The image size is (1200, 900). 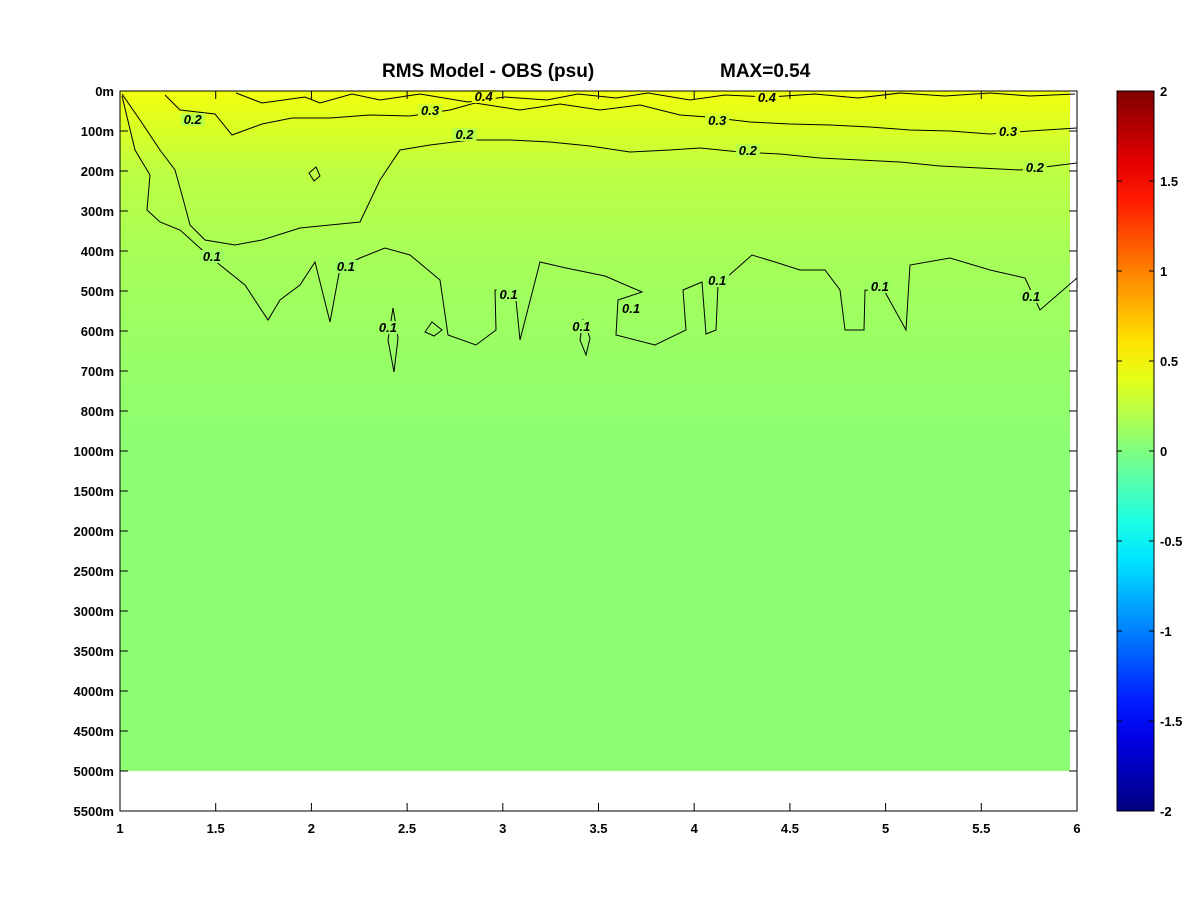 I want to click on chart-title: RMS Model - OBS (psu), so click(x=488, y=71).